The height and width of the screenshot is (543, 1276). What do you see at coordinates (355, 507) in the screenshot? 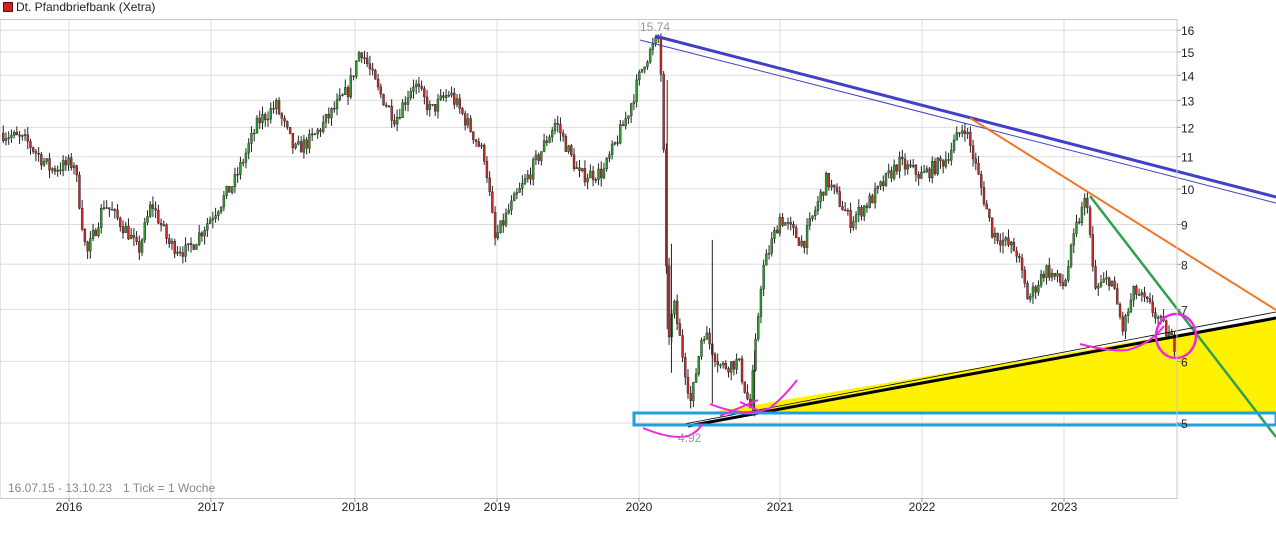
I see `x-tick-label: 2018` at bounding box center [355, 507].